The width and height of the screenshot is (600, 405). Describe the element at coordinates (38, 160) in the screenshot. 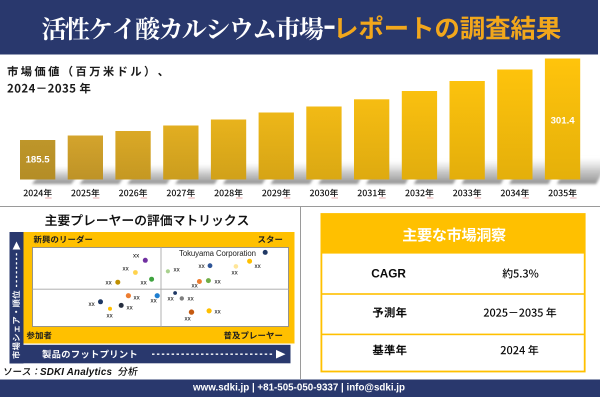

I see `svg-text: 185.5` at that location.